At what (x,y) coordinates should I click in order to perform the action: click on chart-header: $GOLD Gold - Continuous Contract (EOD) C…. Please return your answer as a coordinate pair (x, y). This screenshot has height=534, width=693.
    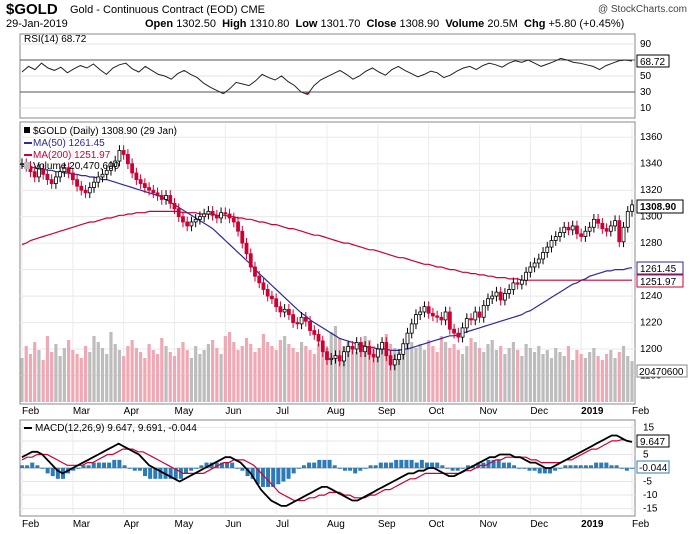
    Looking at the image, I should click on (346, 16).